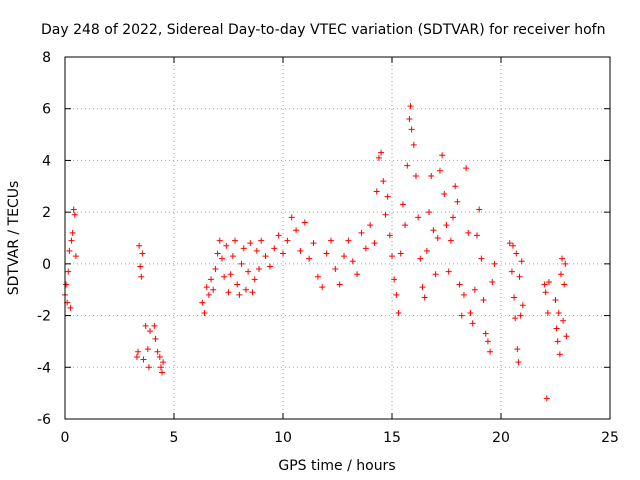 The height and width of the screenshot is (480, 640). What do you see at coordinates (392, 438) in the screenshot?
I see `x-tick-label: 15` at bounding box center [392, 438].